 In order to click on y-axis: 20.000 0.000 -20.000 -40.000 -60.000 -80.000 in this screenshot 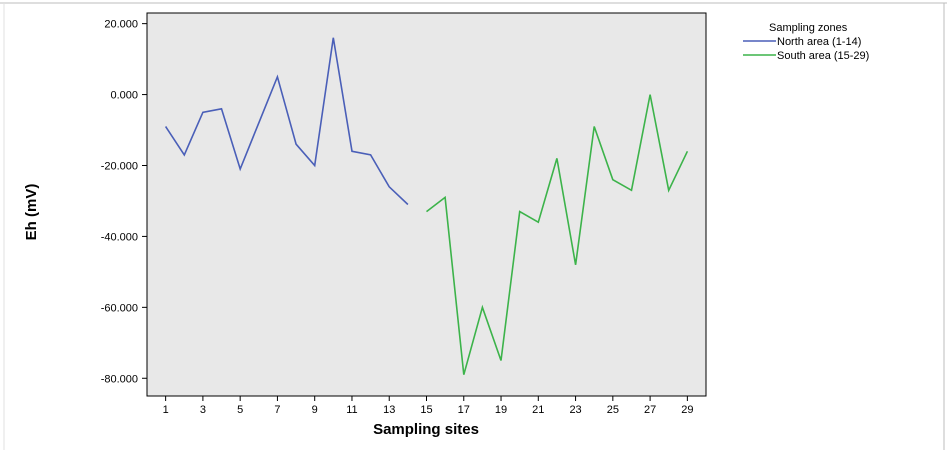, I will do `click(124, 202)`.